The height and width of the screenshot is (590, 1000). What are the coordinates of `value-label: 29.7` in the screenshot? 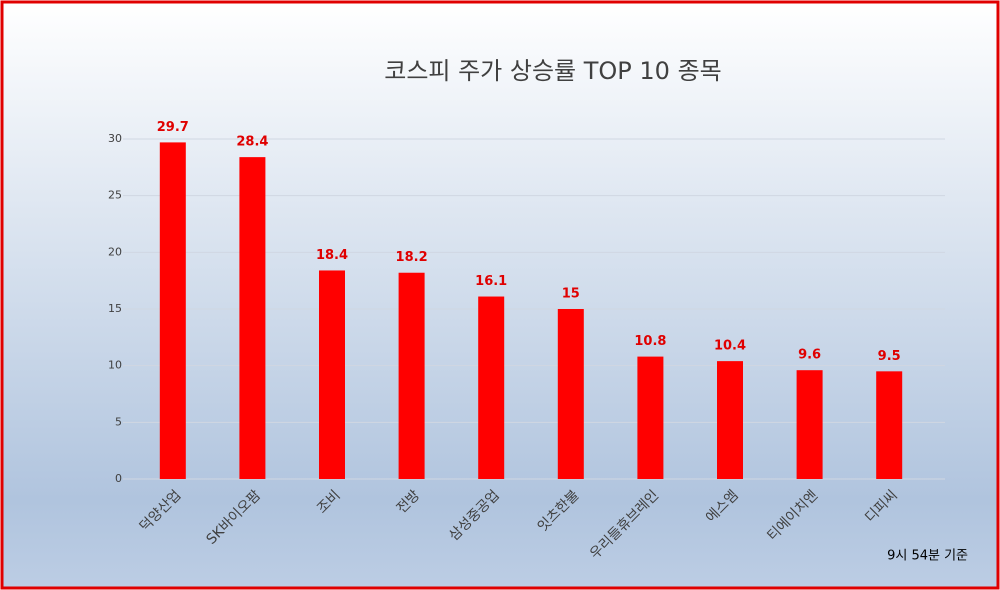 It's located at (173, 127).